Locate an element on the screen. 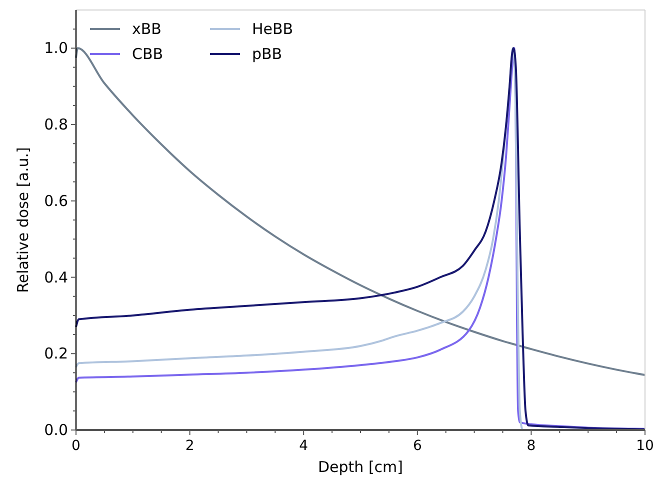  legend-label: pBB is located at coordinates (267, 54).